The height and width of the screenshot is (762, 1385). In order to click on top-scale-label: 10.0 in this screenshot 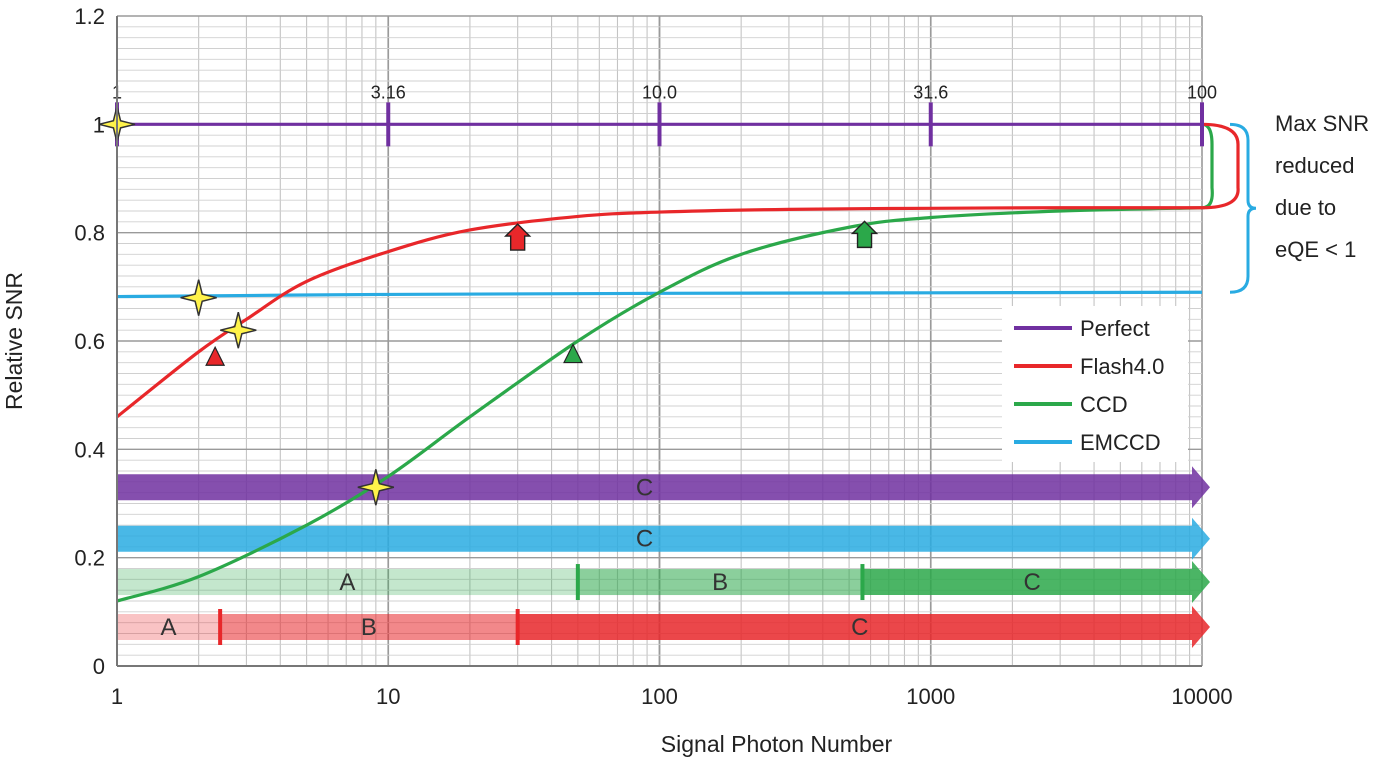, I will do `click(659, 92)`.